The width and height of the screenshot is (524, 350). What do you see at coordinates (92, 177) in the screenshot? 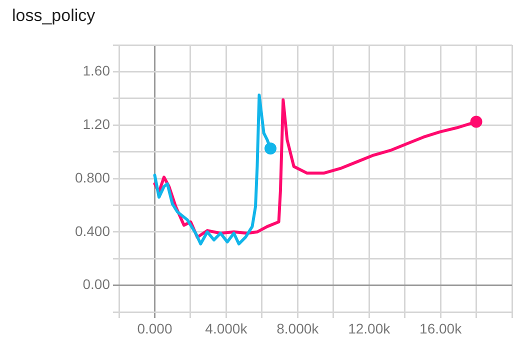
I see `y-tick-label: 0.800` at bounding box center [92, 177].